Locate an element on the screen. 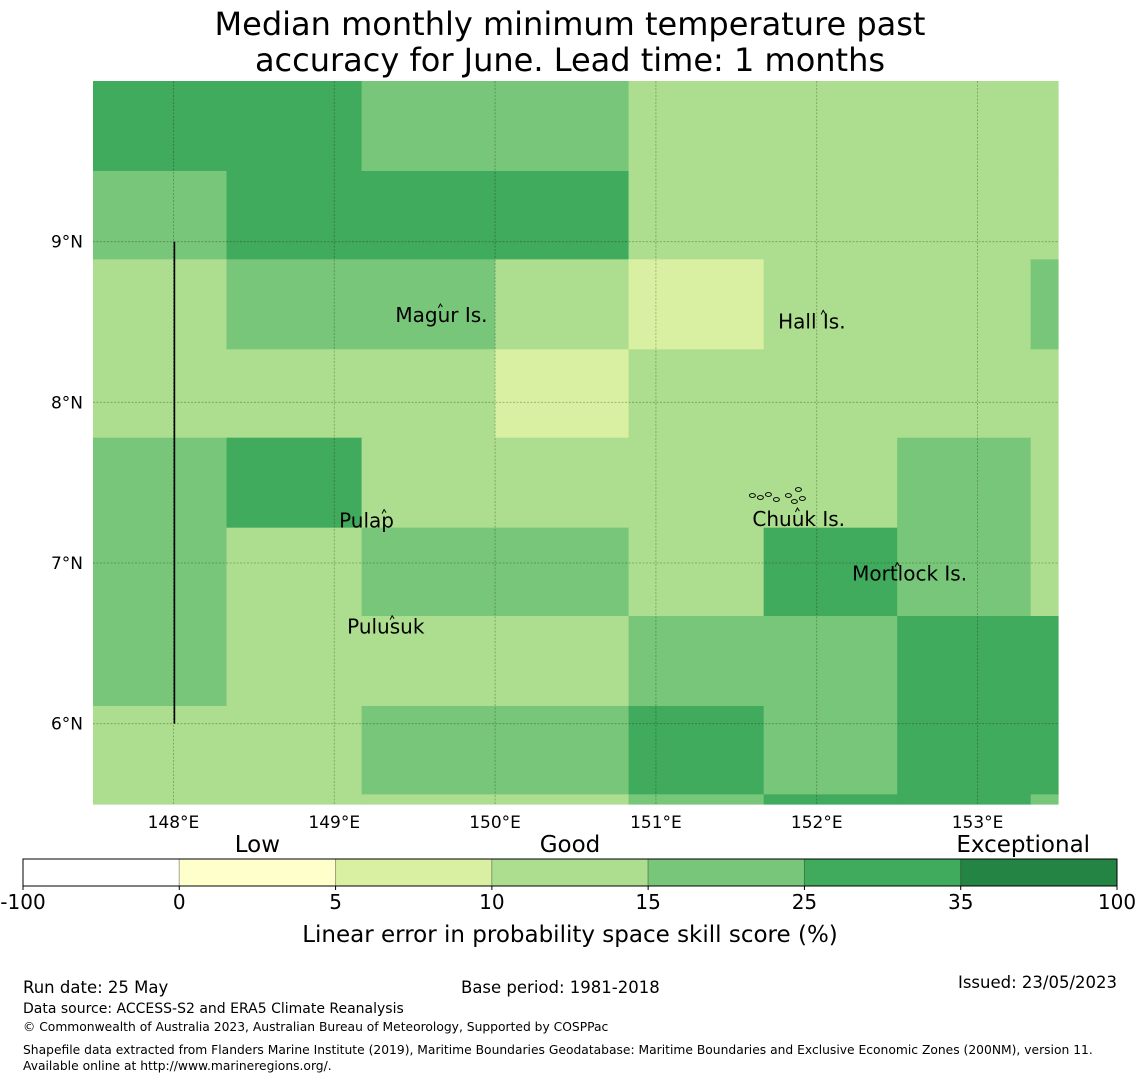 This screenshot has height=1080, width=1140. title-line-2: accuracy for June. Lead time: 1 months is located at coordinates (570, 60).